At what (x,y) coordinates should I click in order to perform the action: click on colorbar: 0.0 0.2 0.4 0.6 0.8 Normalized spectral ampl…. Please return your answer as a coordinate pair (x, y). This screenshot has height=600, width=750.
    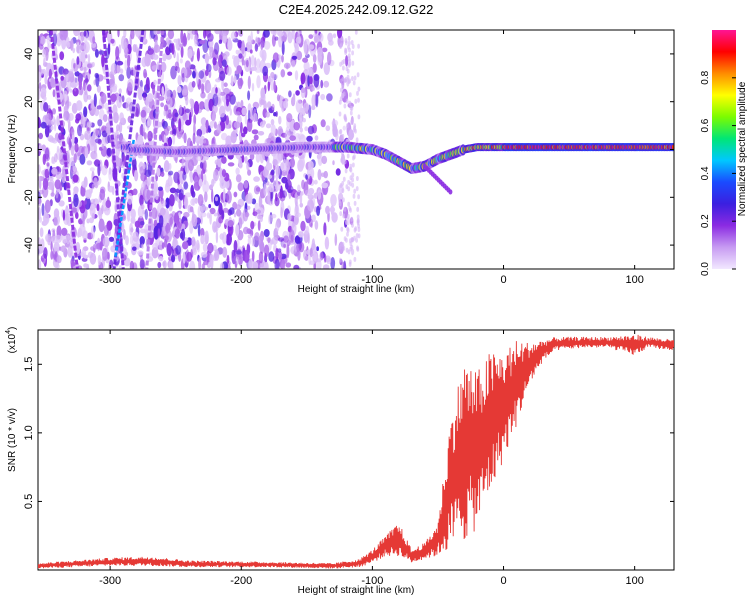
    Looking at the image, I should click on (724, 153).